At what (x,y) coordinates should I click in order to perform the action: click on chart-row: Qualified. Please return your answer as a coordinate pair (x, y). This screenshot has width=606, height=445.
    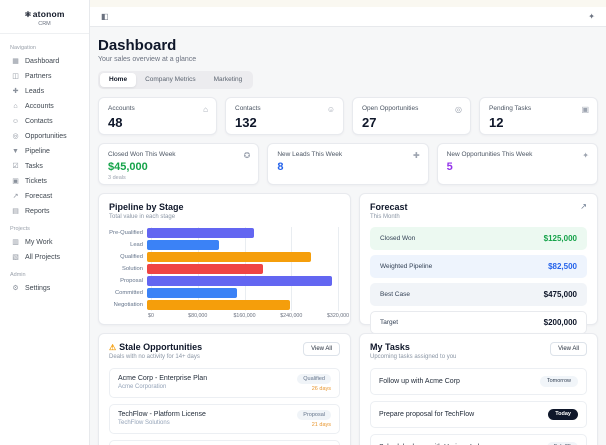
    Looking at the image, I should click on (224, 257).